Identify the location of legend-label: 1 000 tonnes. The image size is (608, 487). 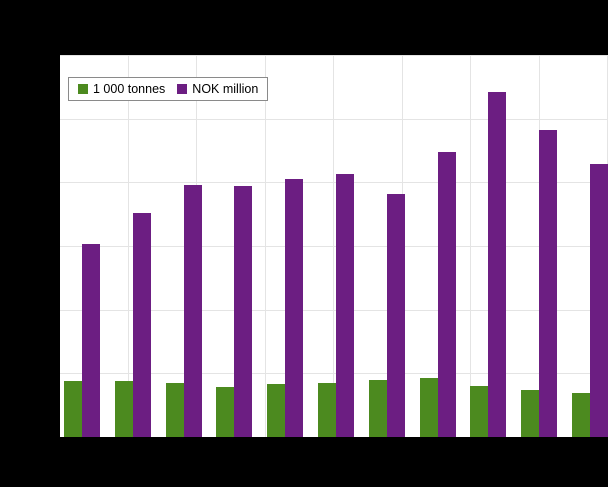
(129, 89).